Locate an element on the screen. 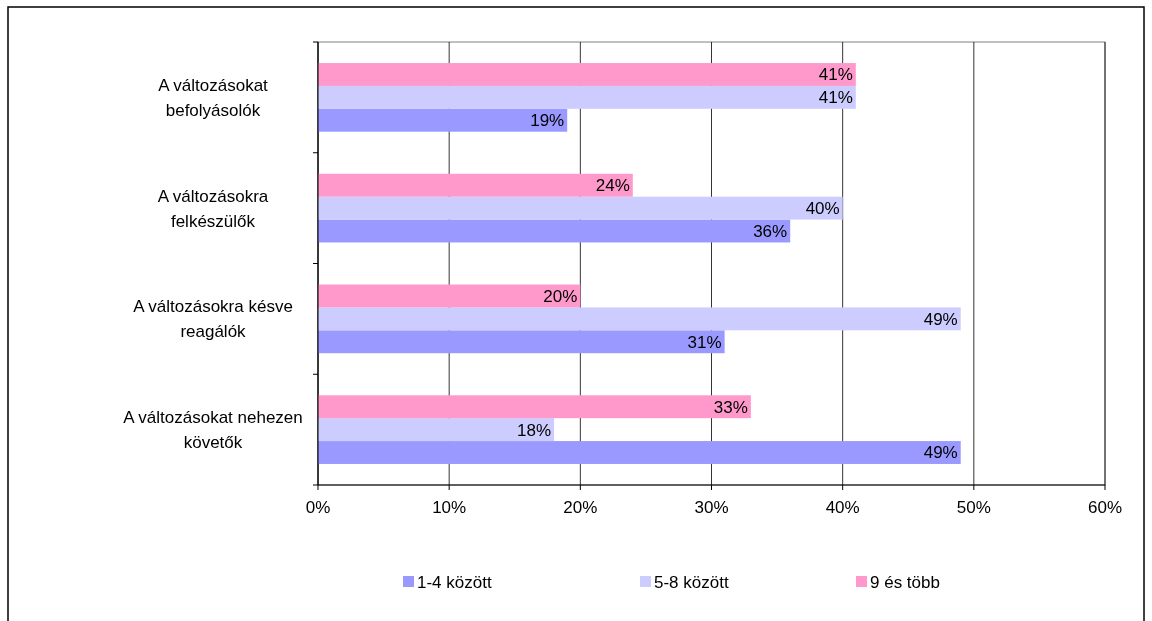 This screenshot has height=621, width=1152. x-tick-label: 60% is located at coordinates (1105, 507).